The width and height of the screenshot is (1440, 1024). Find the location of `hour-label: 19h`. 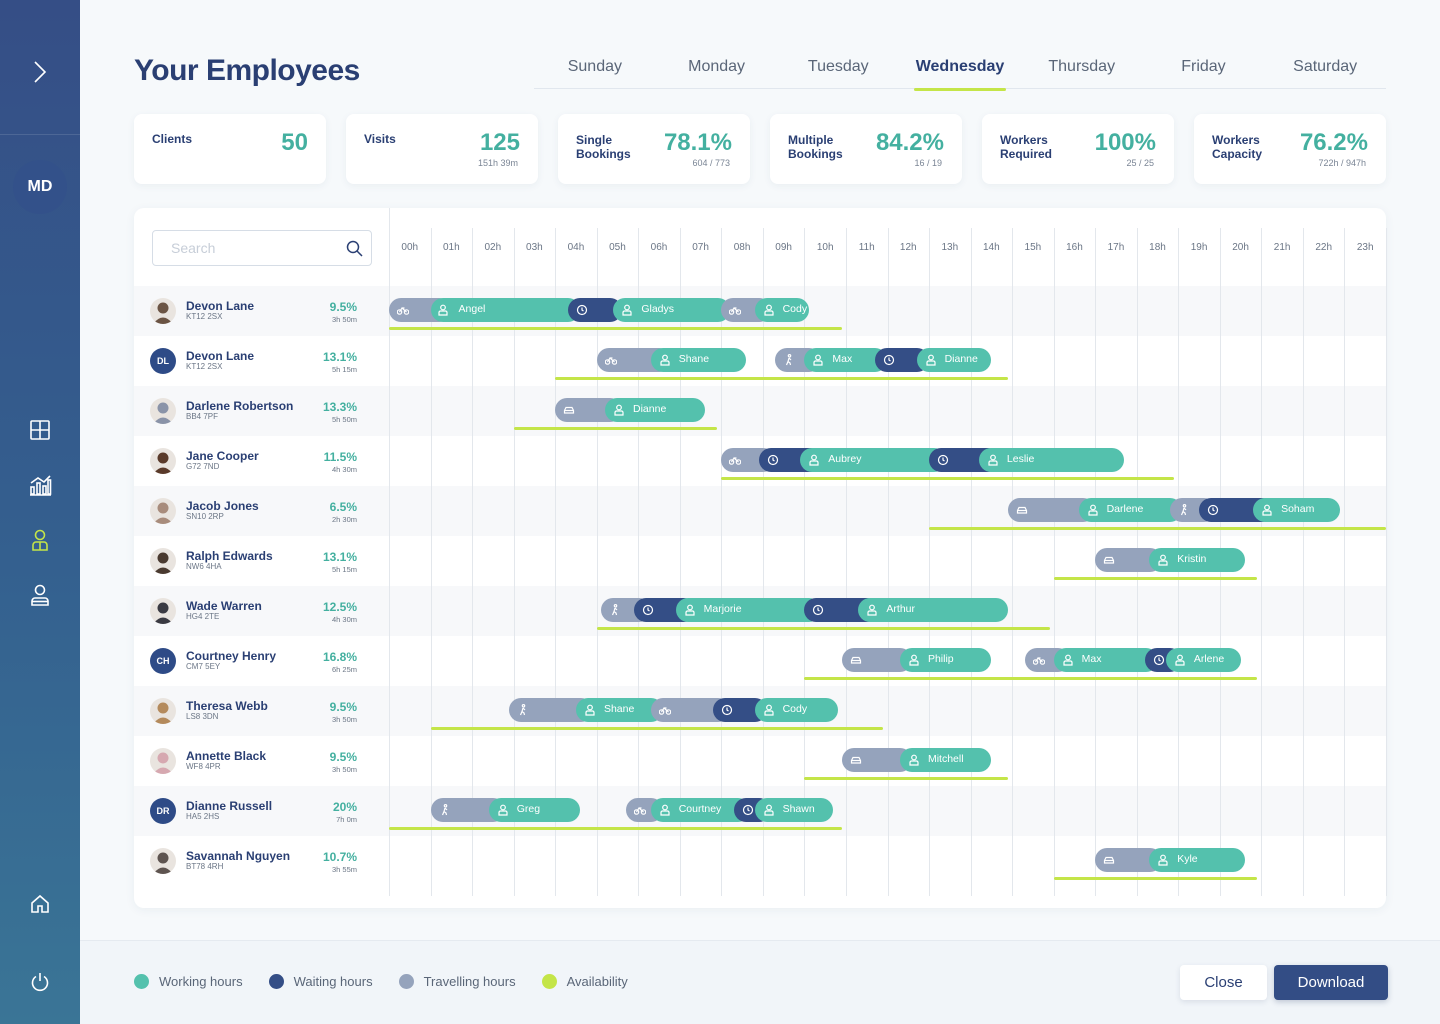

hour-label: 19h is located at coordinates (1199, 247).